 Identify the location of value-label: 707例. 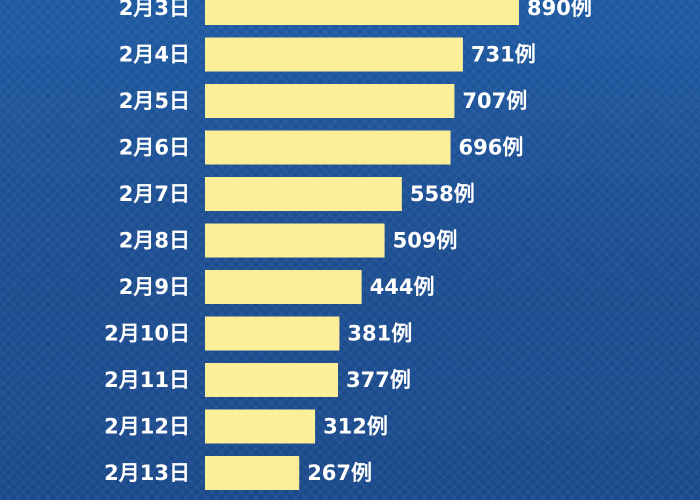
(494, 101).